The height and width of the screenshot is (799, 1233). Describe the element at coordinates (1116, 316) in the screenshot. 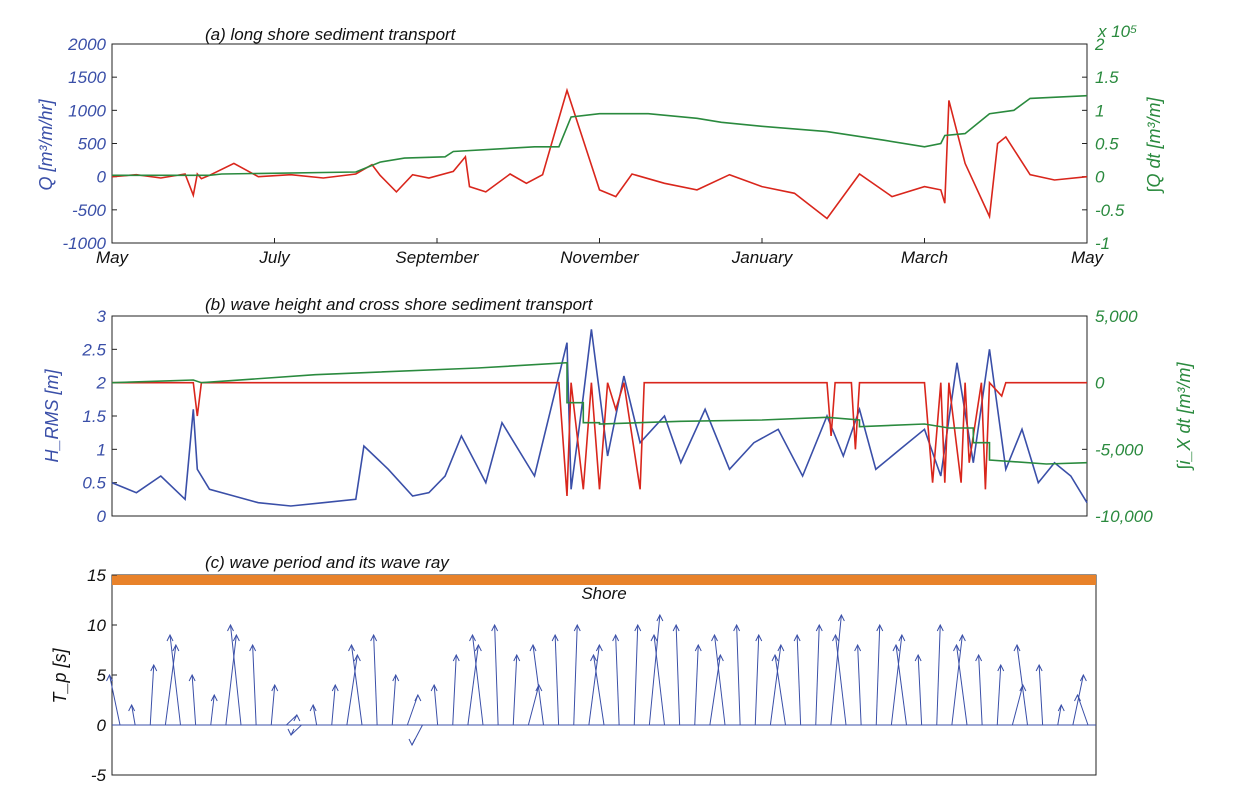

I see `tick-label-right: 5,000` at that location.